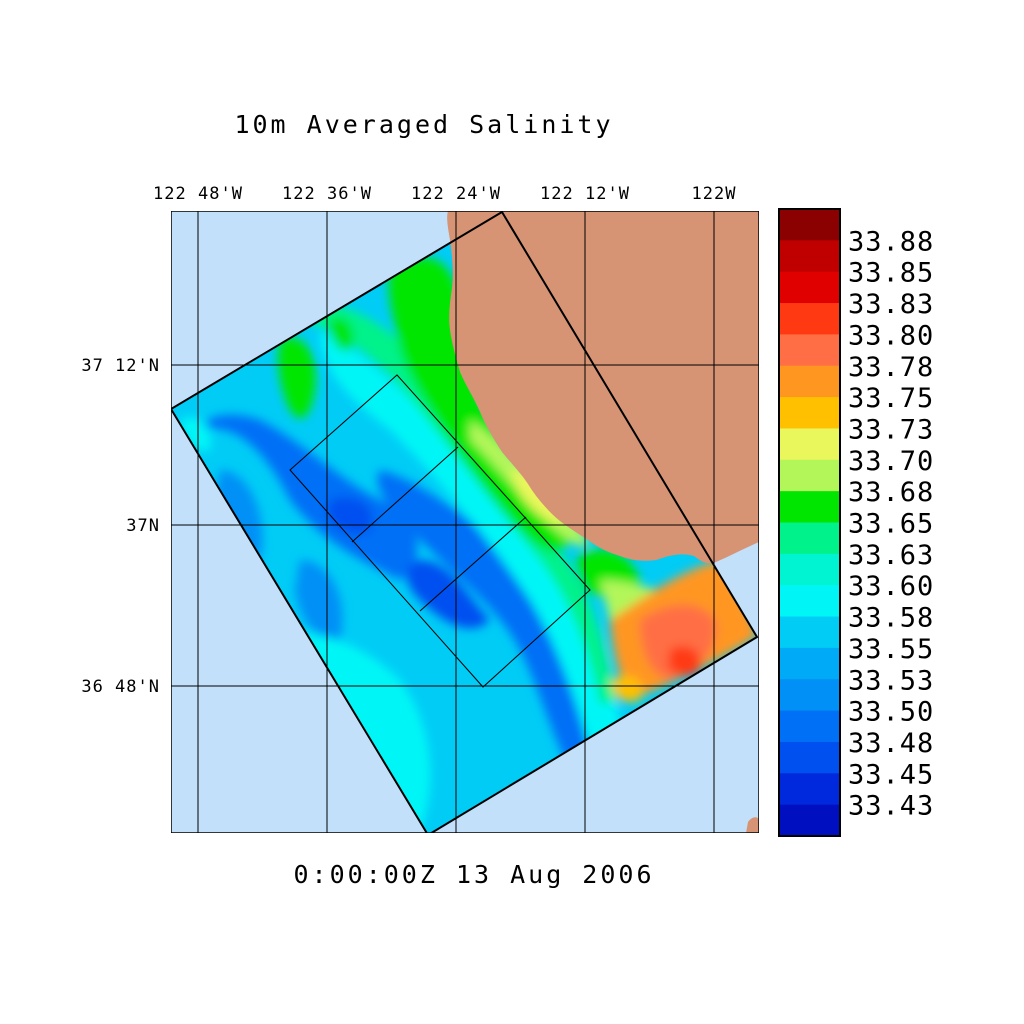 The image size is (1024, 1024). What do you see at coordinates (891, 680) in the screenshot?
I see `colorbar-label: 33.53` at bounding box center [891, 680].